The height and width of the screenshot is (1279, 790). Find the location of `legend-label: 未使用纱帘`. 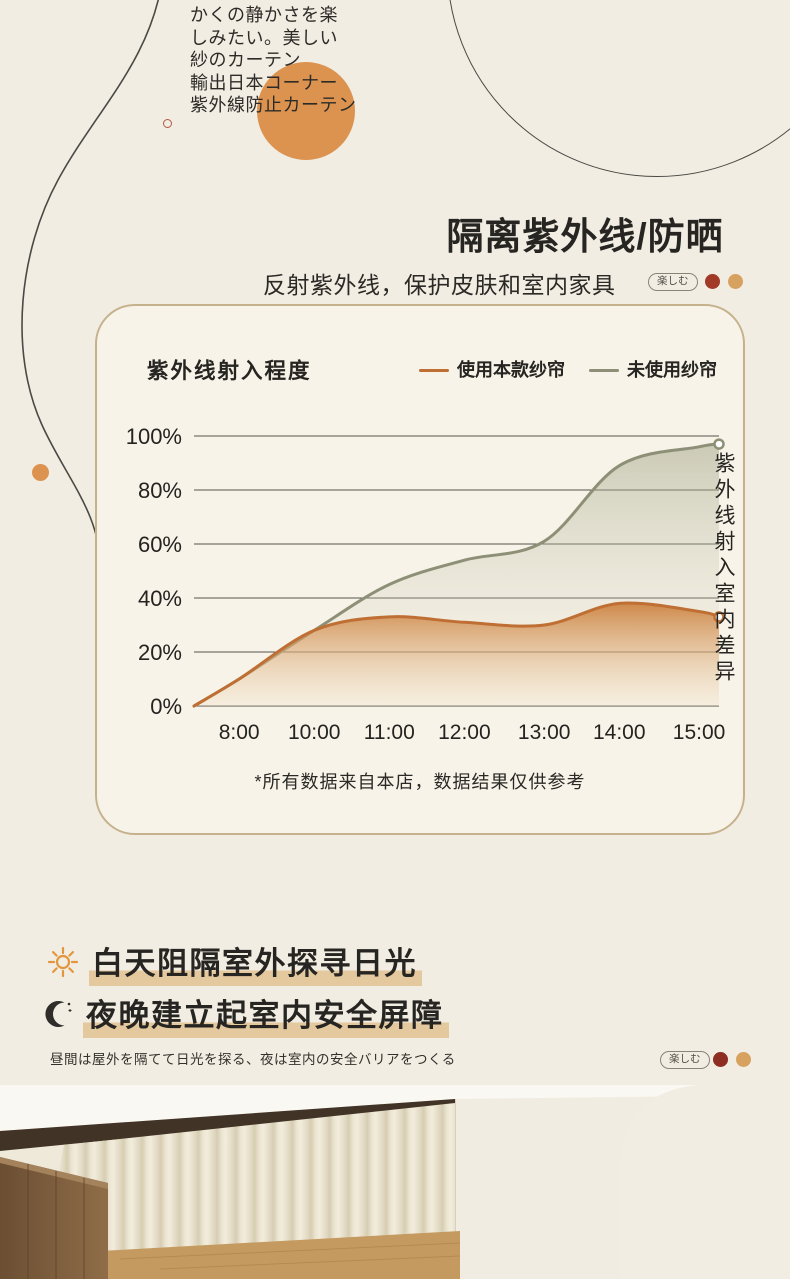

legend-label: 未使用纱帘 is located at coordinates (672, 370).